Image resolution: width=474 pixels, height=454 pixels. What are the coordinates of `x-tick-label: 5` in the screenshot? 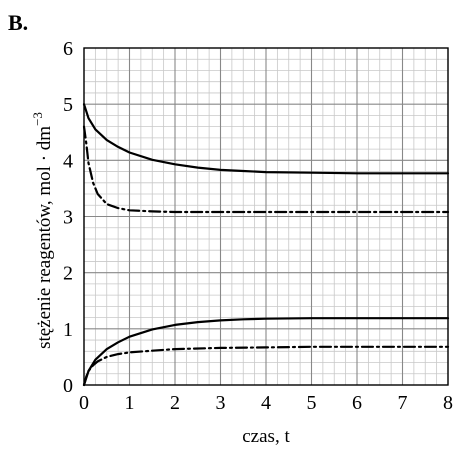 It's located at (312, 403).